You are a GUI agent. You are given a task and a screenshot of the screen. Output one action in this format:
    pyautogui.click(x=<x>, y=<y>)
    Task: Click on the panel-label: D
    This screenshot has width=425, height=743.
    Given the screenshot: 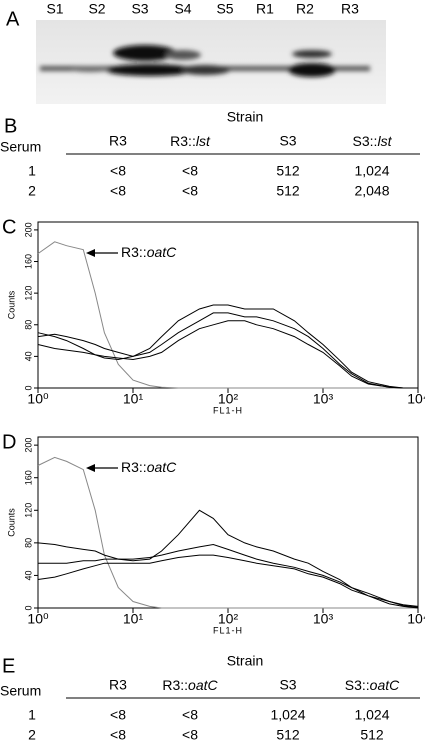 What is the action you would take?
    pyautogui.click(x=9, y=442)
    